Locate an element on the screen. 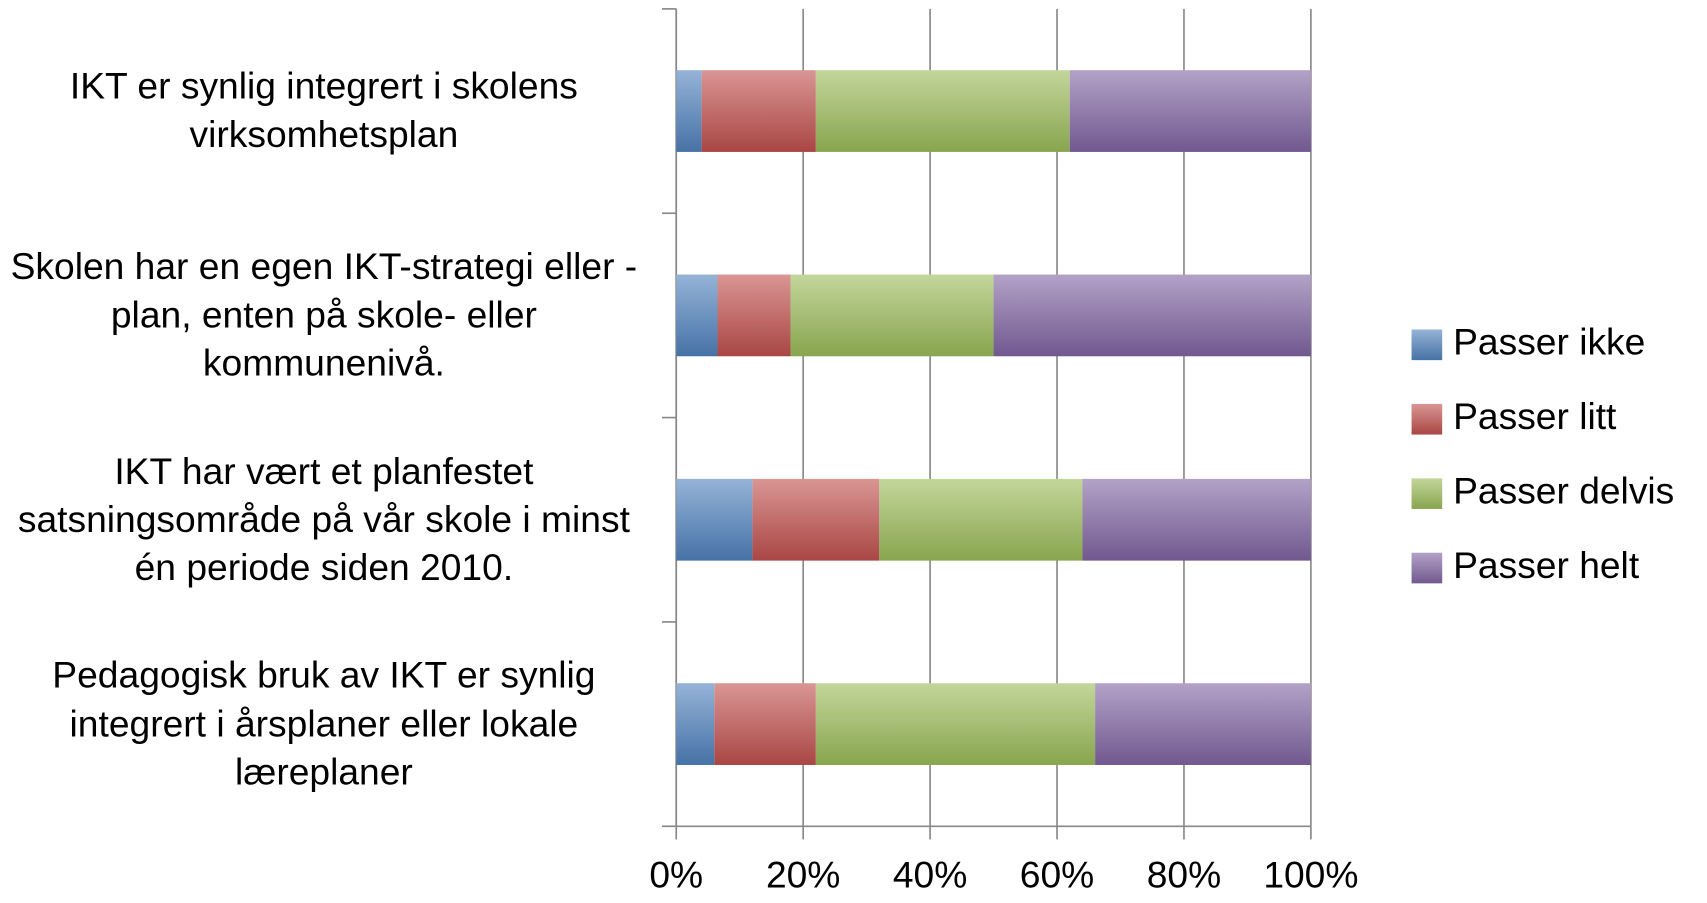  legend-label: Passer litt is located at coordinates (1535, 416).